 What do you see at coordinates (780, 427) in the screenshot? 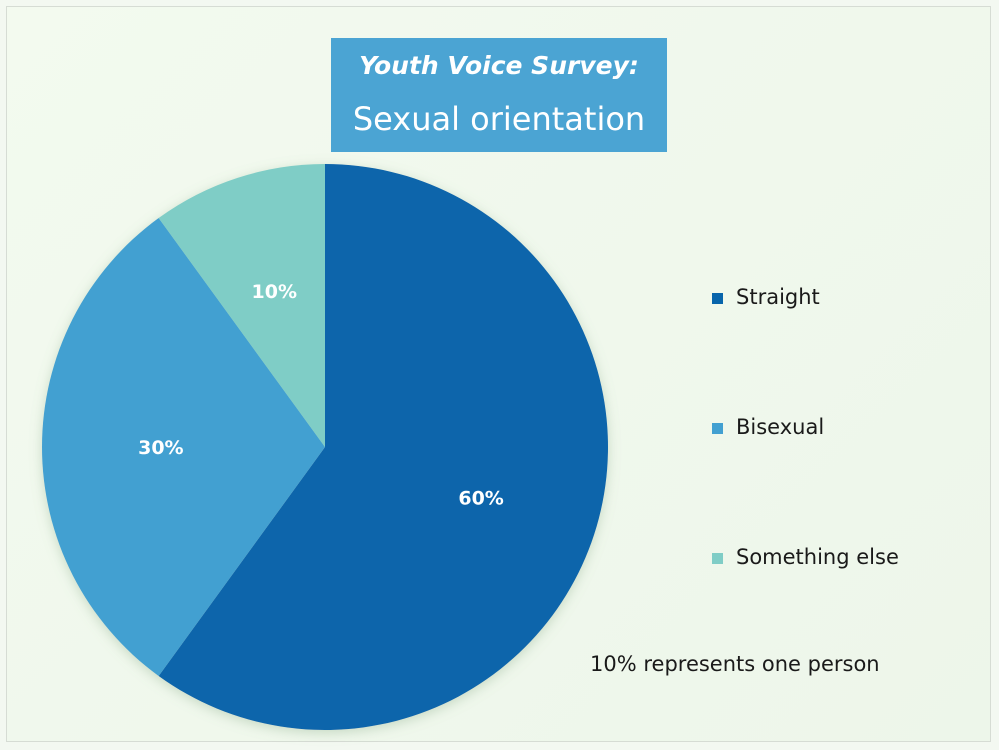
I see `legend-label-bisexual: Bisexual` at bounding box center [780, 427].